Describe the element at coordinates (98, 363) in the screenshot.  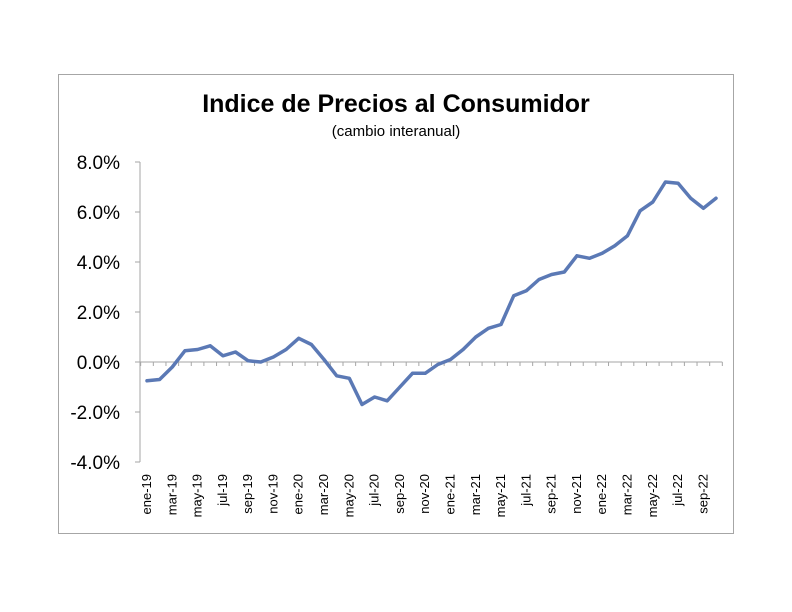
I see `y-tick-label: 0.0%` at that location.